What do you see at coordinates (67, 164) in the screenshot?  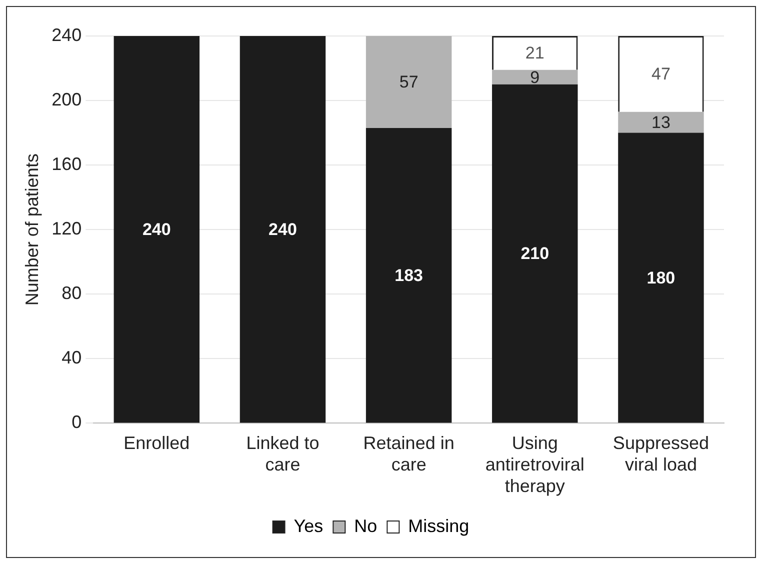 I see `y-tick-label: 160` at bounding box center [67, 164].